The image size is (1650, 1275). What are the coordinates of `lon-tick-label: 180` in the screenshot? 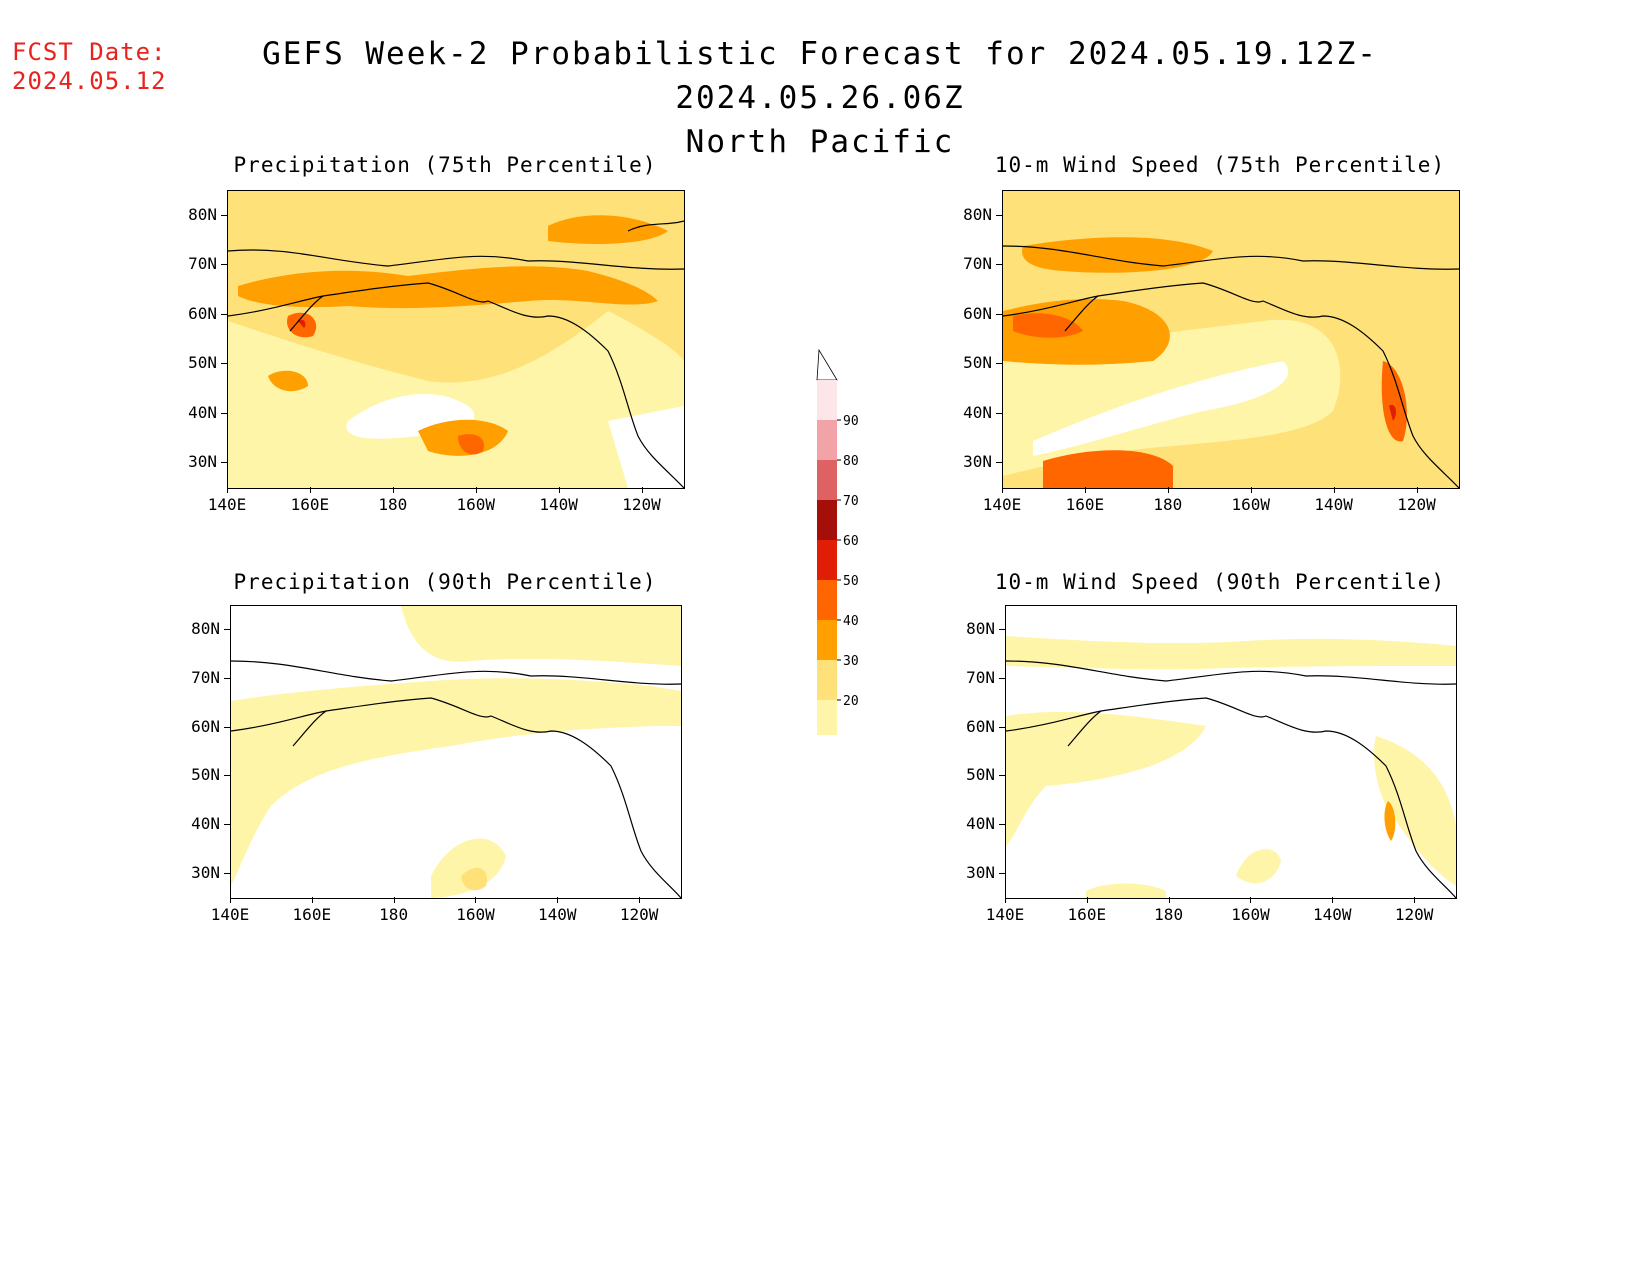 It's located at (1168, 504).